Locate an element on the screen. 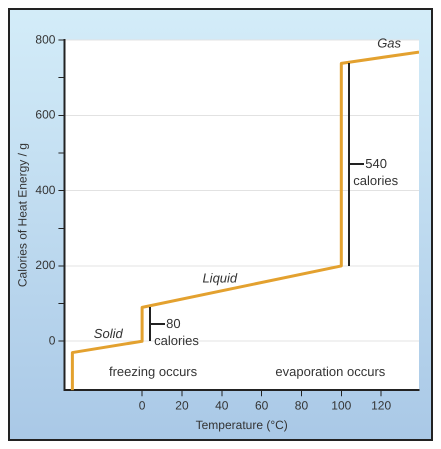 The height and width of the screenshot is (449, 441). annotation: evaporation occurs is located at coordinates (330, 371).